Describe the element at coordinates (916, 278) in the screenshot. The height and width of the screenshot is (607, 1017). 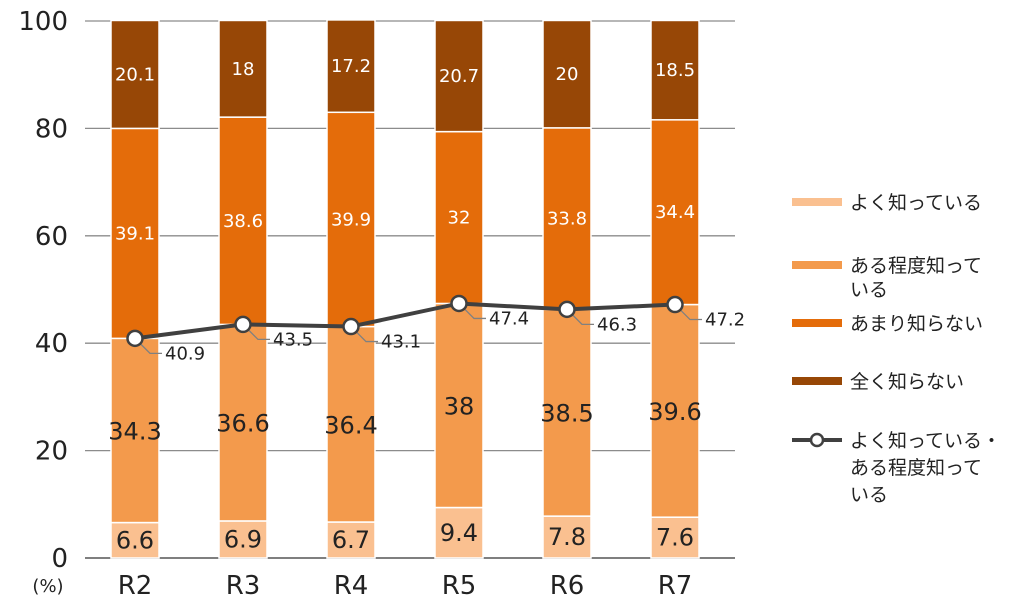
I see `legend-label: ある程度知っている` at that location.